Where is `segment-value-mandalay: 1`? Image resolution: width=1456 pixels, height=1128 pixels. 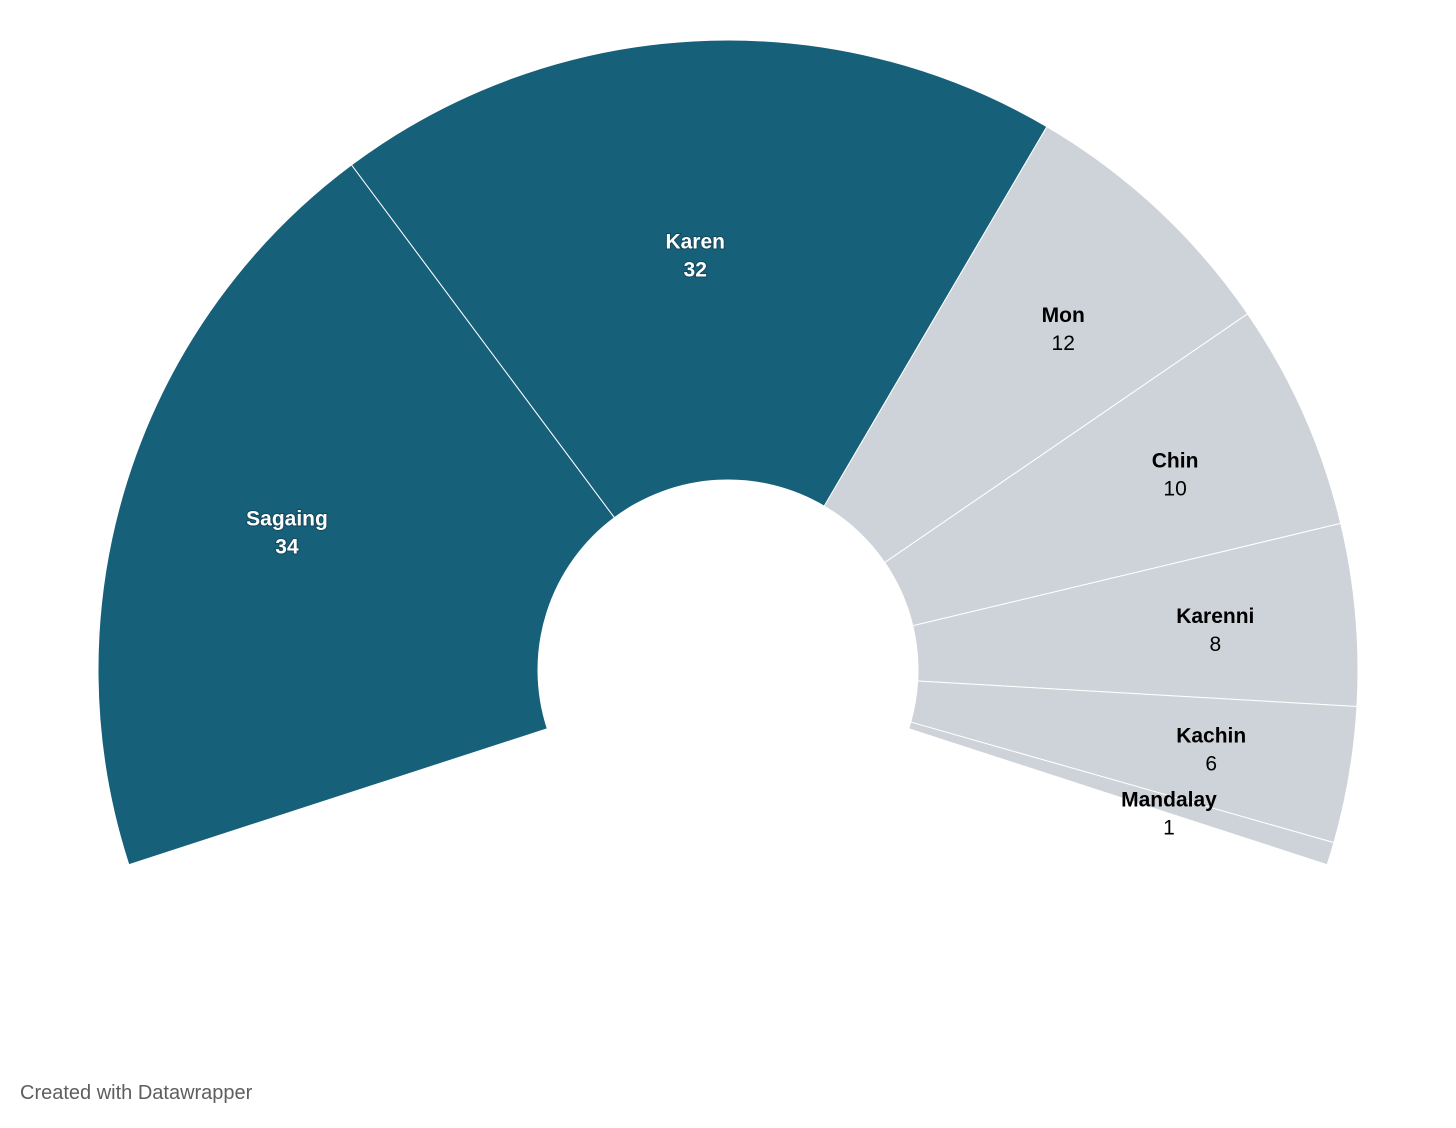
segment-value-mandalay: 1 is located at coordinates (1169, 827).